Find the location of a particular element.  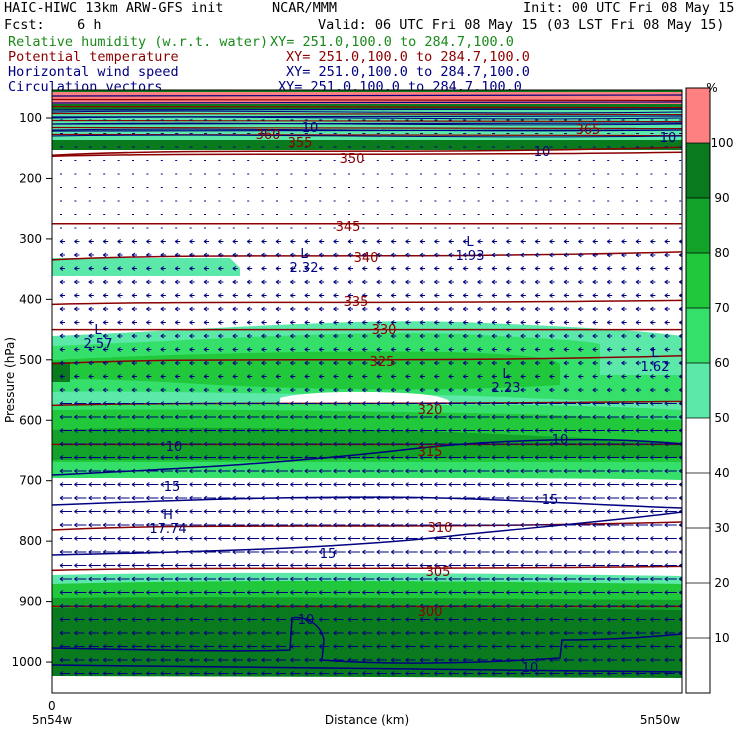

jet-contour-line is located at coordinates (367, 130).